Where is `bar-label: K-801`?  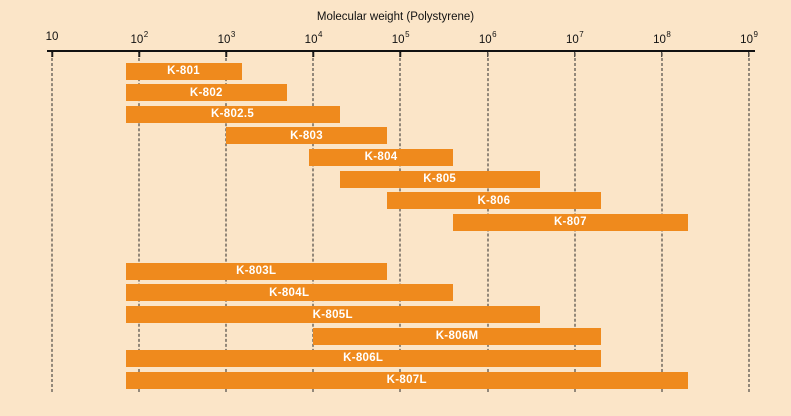 bar-label: K-801 is located at coordinates (183, 71).